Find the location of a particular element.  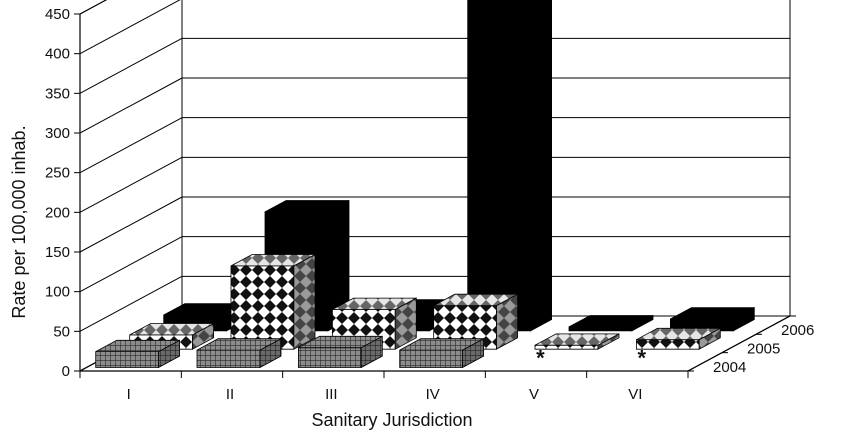

x-tick-label: III is located at coordinates (331, 394).